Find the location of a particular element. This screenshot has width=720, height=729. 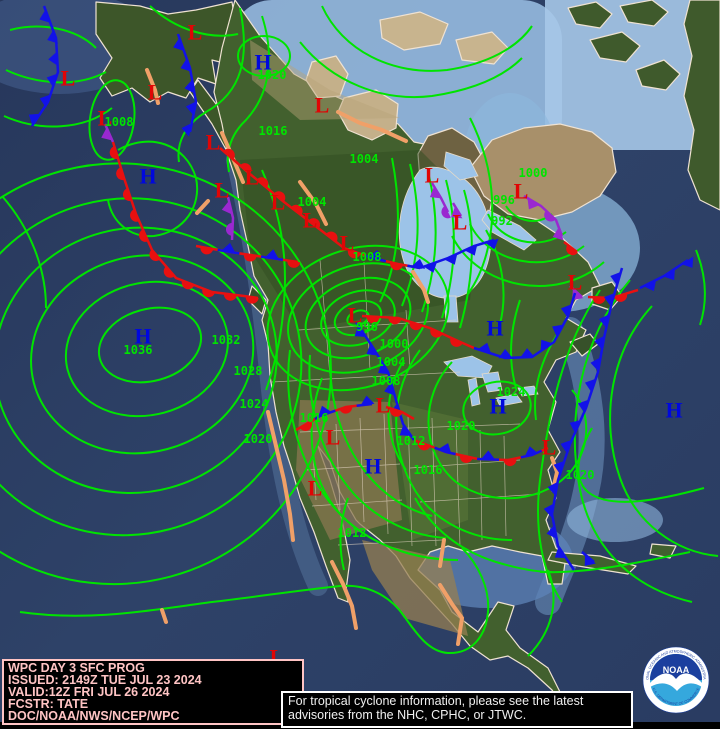

issued-line: ISSUED: 2149Z TUE JUL 23 2024 is located at coordinates (105, 680).